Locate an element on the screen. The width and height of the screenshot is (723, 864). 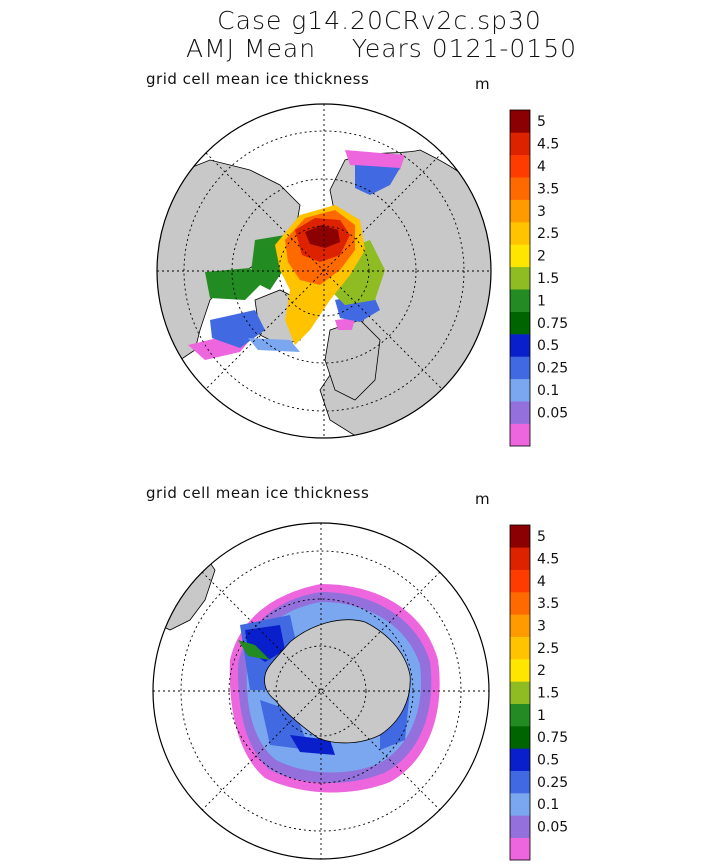
colorbar-north-border is located at coordinates (520, 278).